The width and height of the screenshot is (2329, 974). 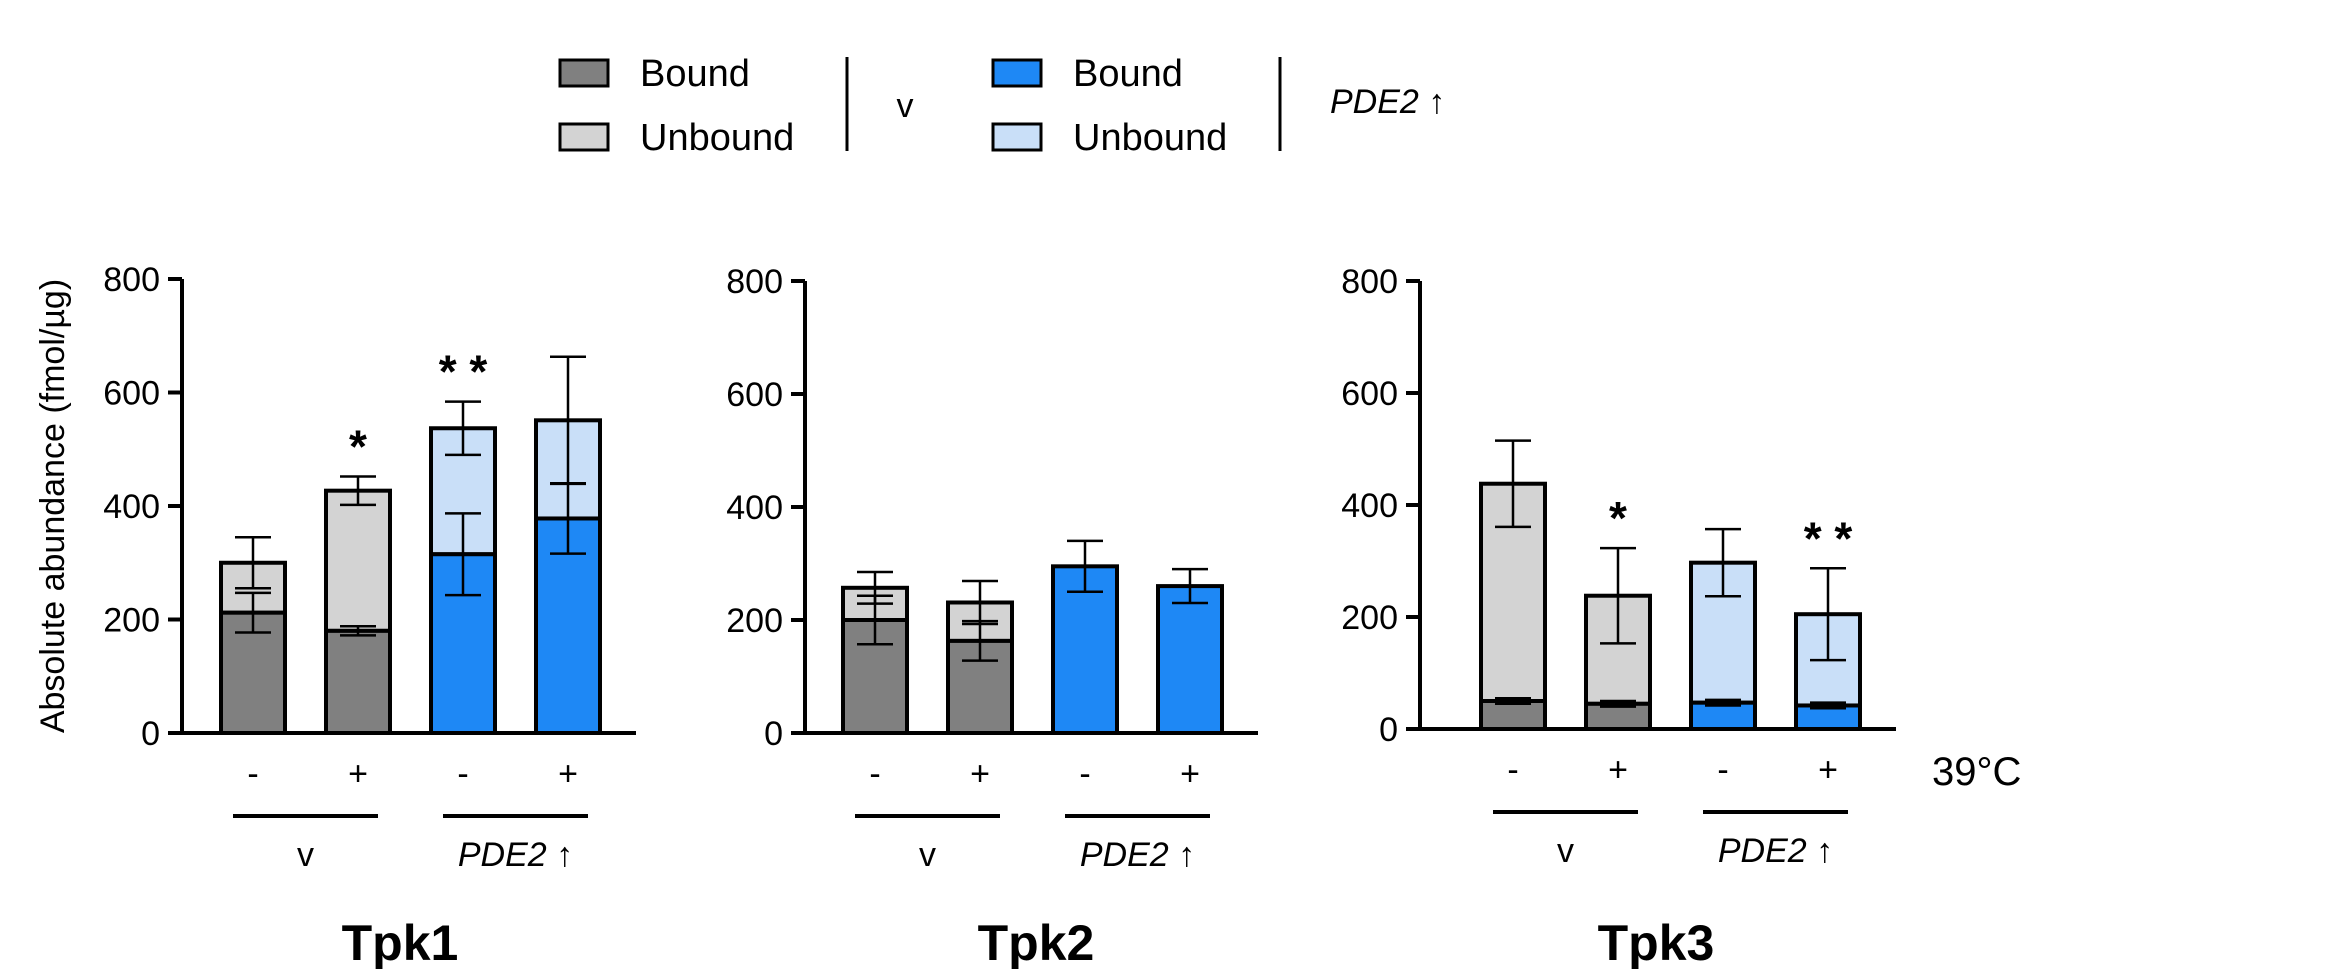 I want to click on chart-title: Tpk2, so click(x=1036, y=942).